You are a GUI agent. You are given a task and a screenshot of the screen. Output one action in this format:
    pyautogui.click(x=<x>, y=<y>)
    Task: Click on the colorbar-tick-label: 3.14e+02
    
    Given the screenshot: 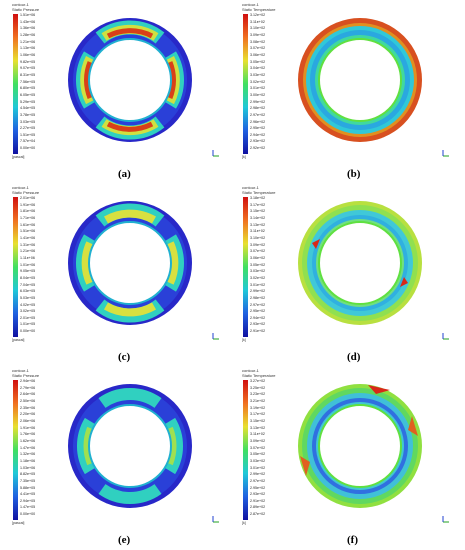 What is the action you would take?
    pyautogui.click(x=258, y=217)
    